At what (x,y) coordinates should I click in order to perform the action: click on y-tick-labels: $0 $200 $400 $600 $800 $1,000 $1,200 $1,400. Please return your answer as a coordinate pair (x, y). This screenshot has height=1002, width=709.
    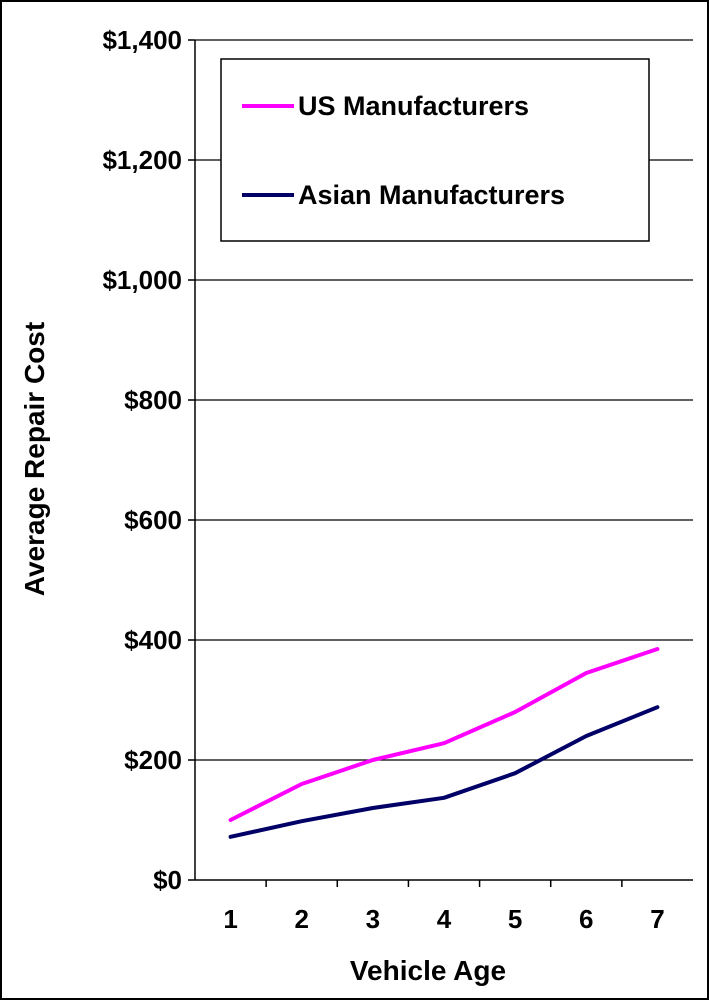
    Looking at the image, I should click on (142, 460).